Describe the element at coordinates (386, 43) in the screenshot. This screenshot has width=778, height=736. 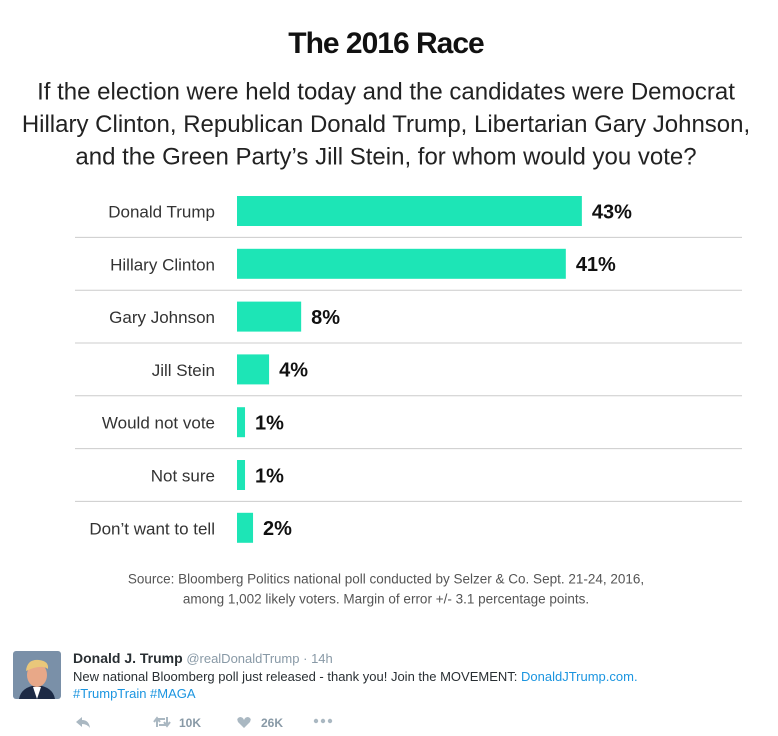
I see `chart-title: The 2016 Race` at that location.